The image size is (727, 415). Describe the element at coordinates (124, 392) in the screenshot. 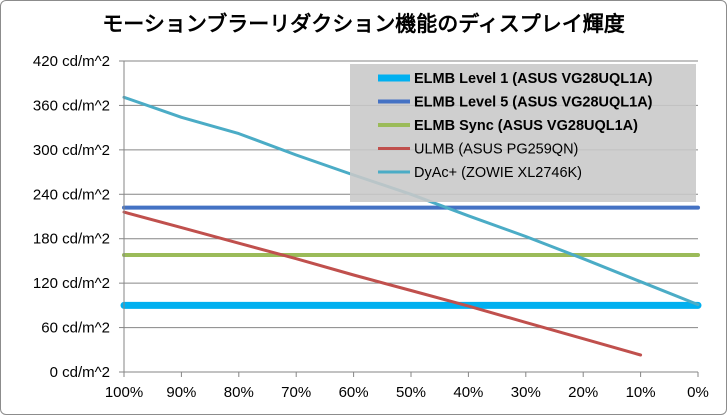

I see `x-tick-label: 100%` at that location.